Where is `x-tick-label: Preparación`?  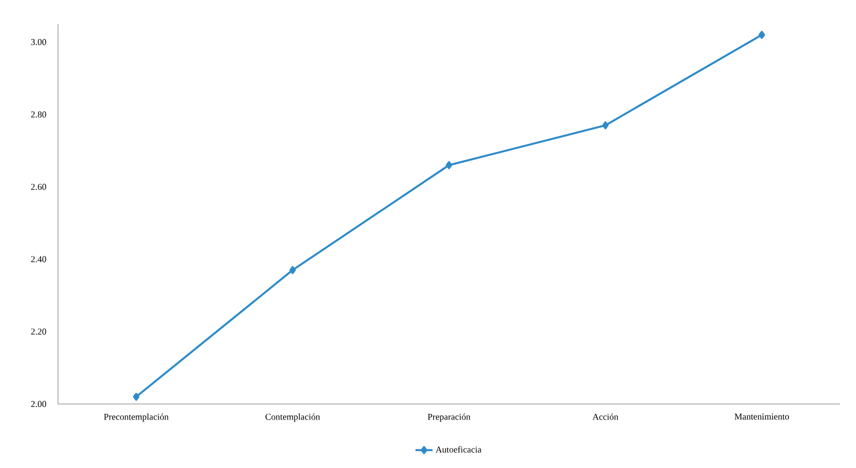
x-tick-label: Preparación is located at coordinates (449, 418).